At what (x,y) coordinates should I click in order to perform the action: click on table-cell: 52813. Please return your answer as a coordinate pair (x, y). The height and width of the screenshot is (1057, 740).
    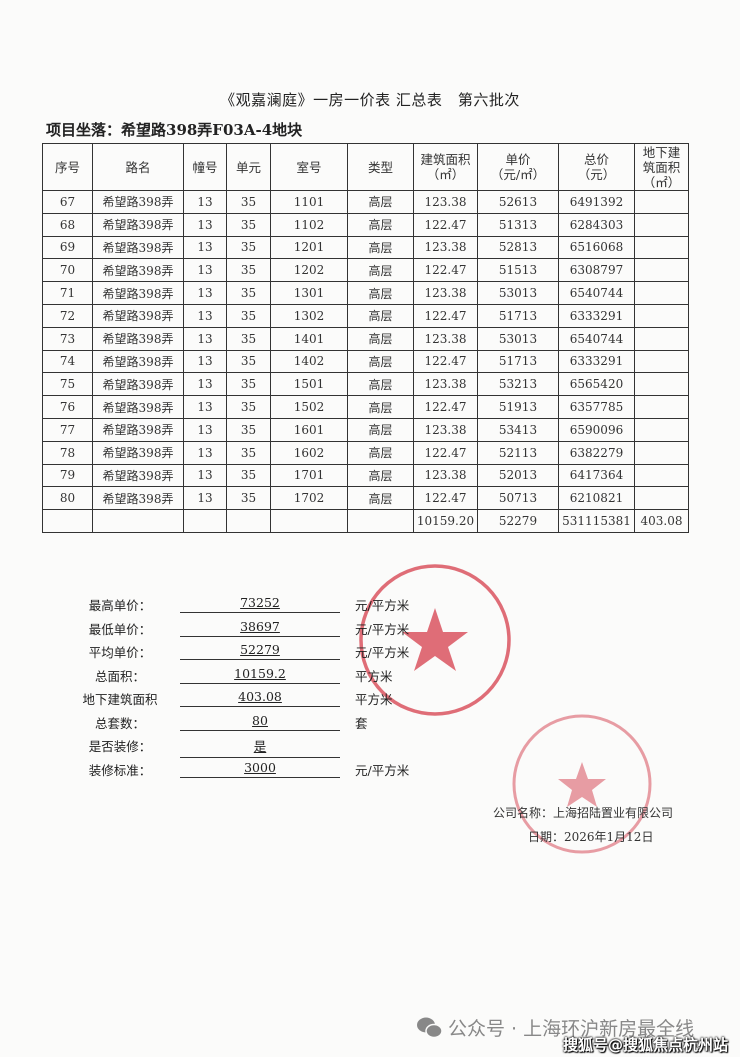
    Looking at the image, I should click on (518, 247).